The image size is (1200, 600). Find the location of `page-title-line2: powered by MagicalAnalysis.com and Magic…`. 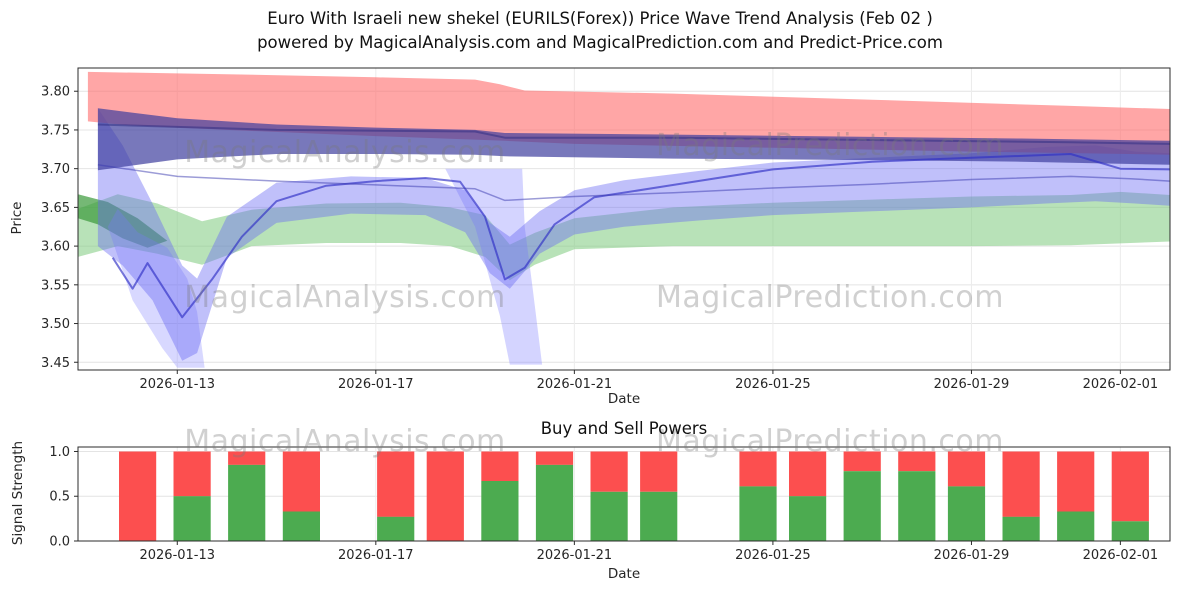

page-title-line2: powered by MagicalAnalysis.com and Magic… is located at coordinates (600, 42).